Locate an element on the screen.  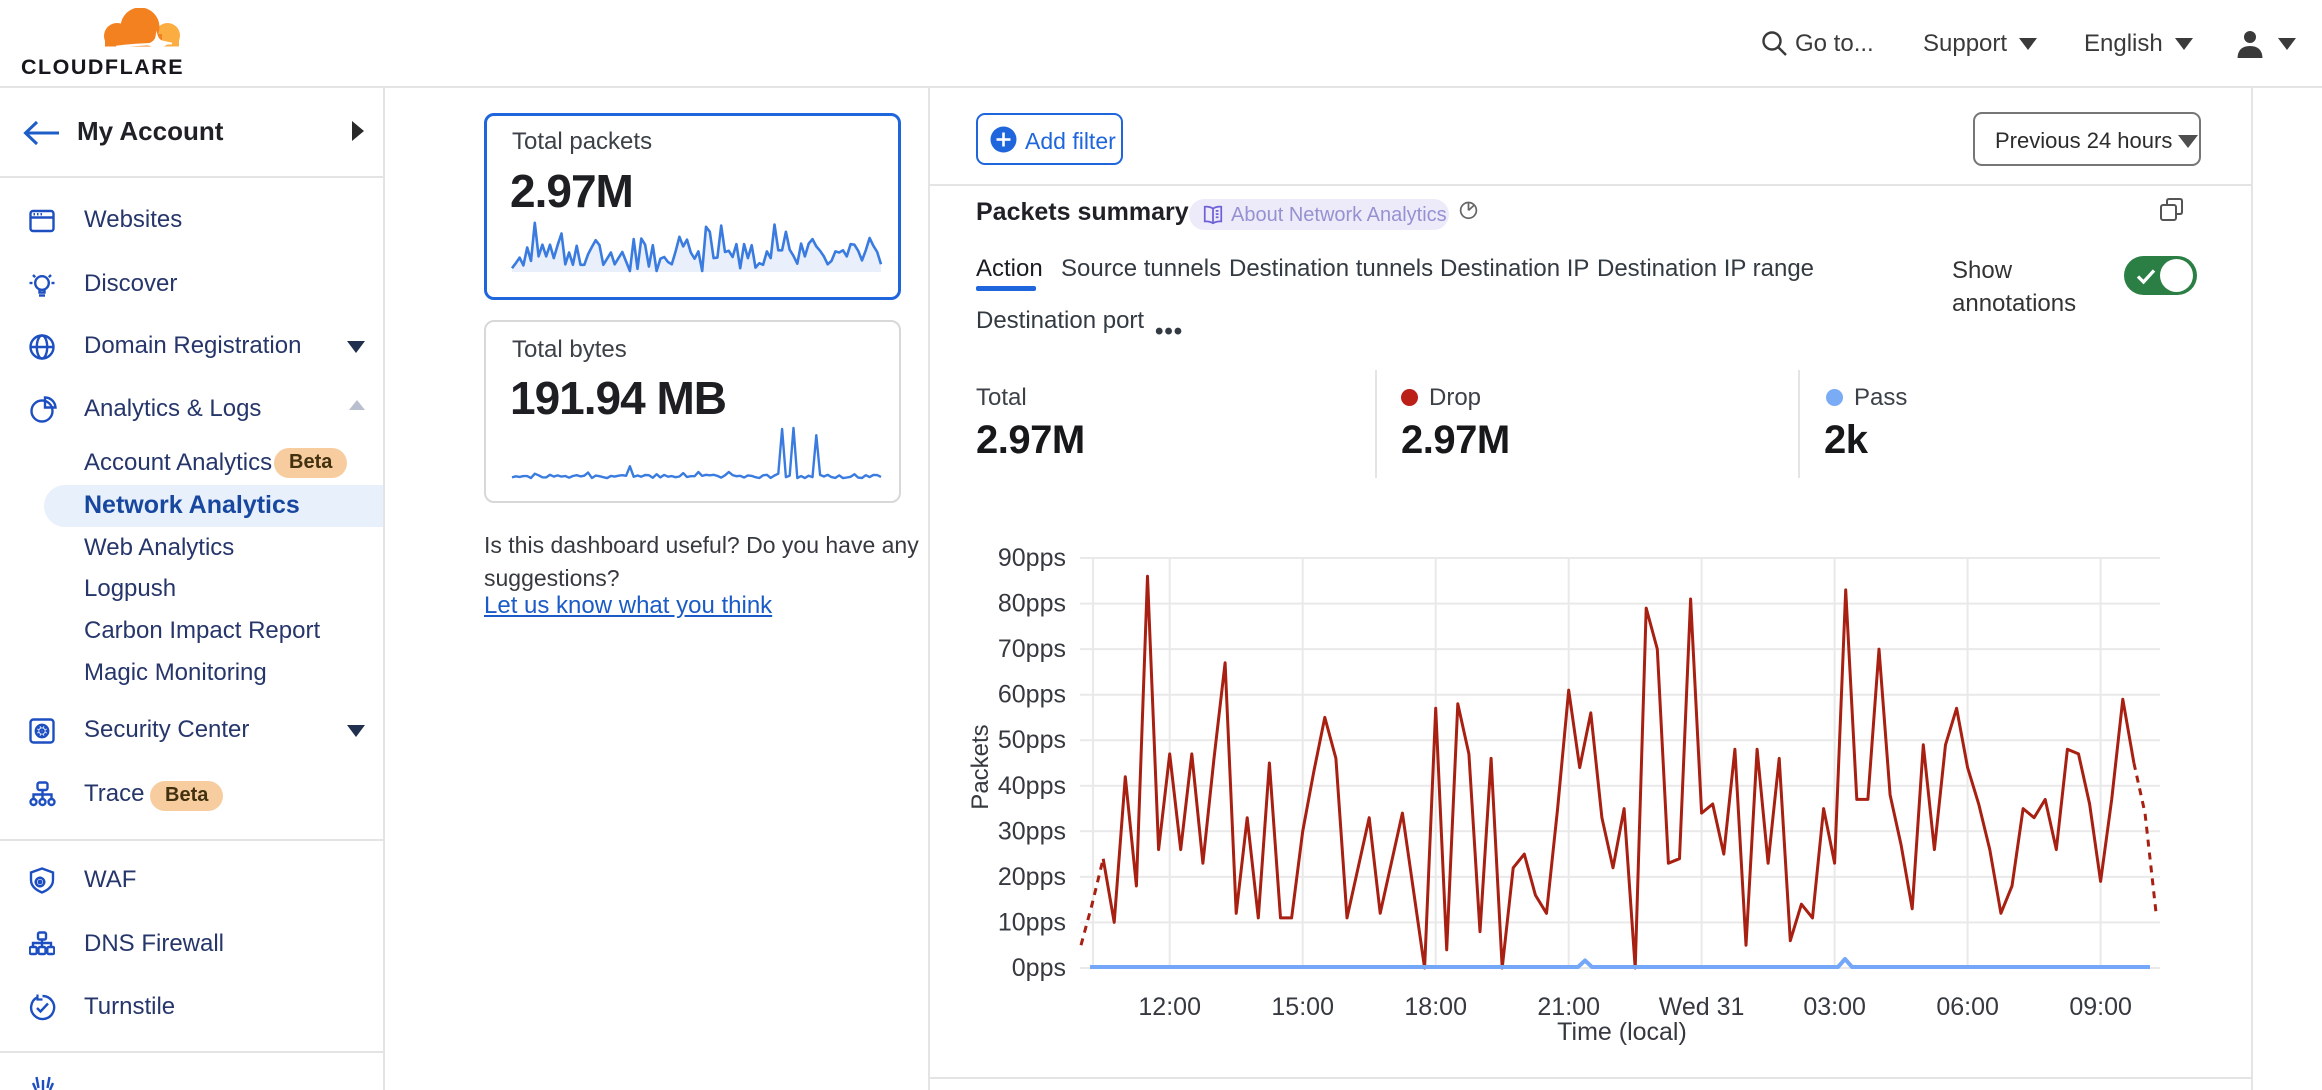
svg-text: 03:00 is located at coordinates (1834, 1007).